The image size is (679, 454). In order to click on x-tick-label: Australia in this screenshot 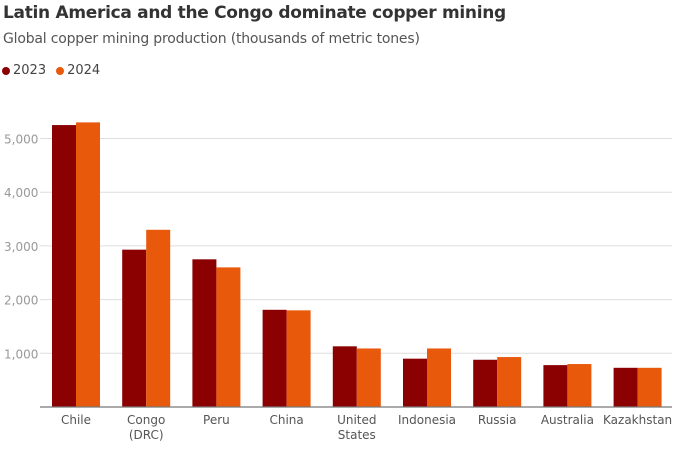, I will do `click(567, 420)`.